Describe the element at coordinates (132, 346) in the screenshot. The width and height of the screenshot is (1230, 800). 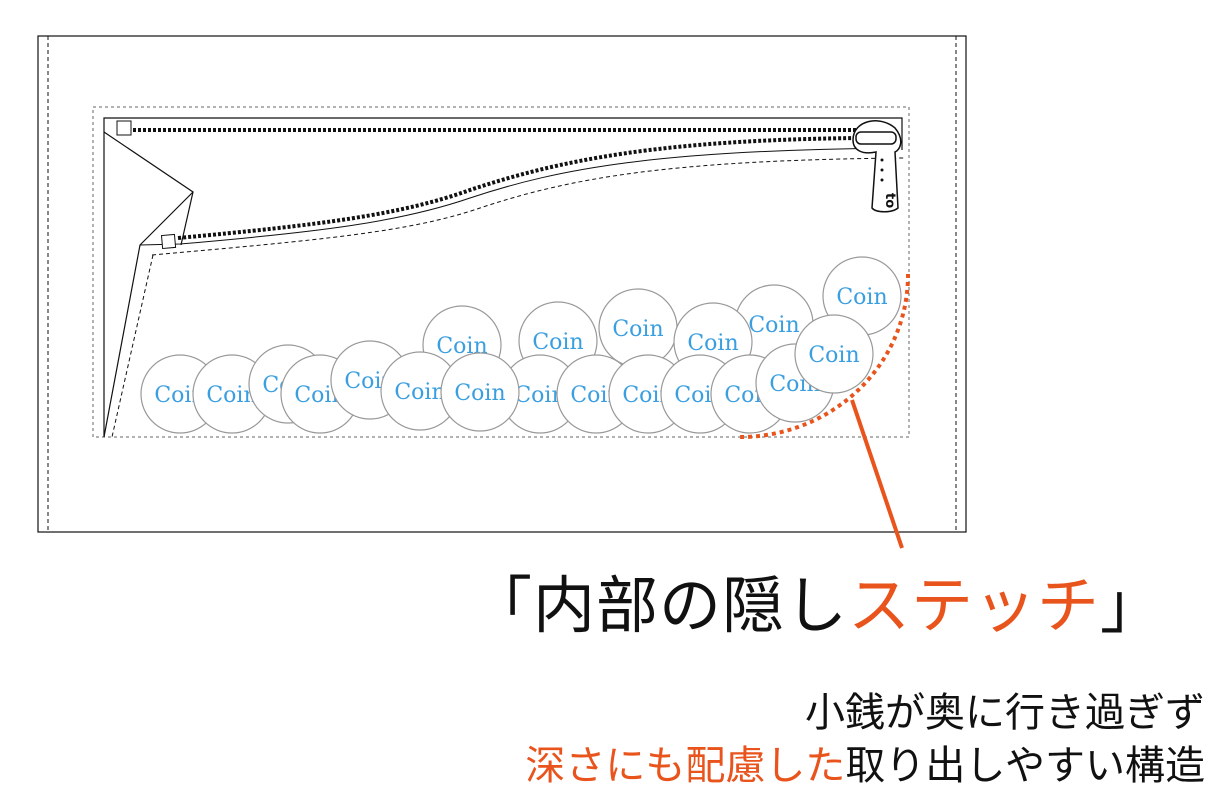
I see `side-stitch` at that location.